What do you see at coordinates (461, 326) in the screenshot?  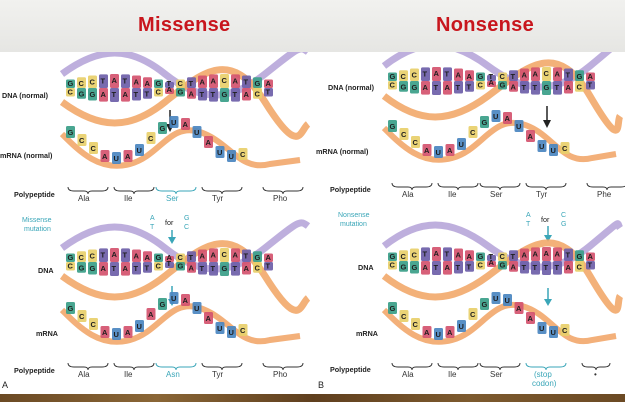 I see `mrna-base-6-letter: U` at bounding box center [461, 326].